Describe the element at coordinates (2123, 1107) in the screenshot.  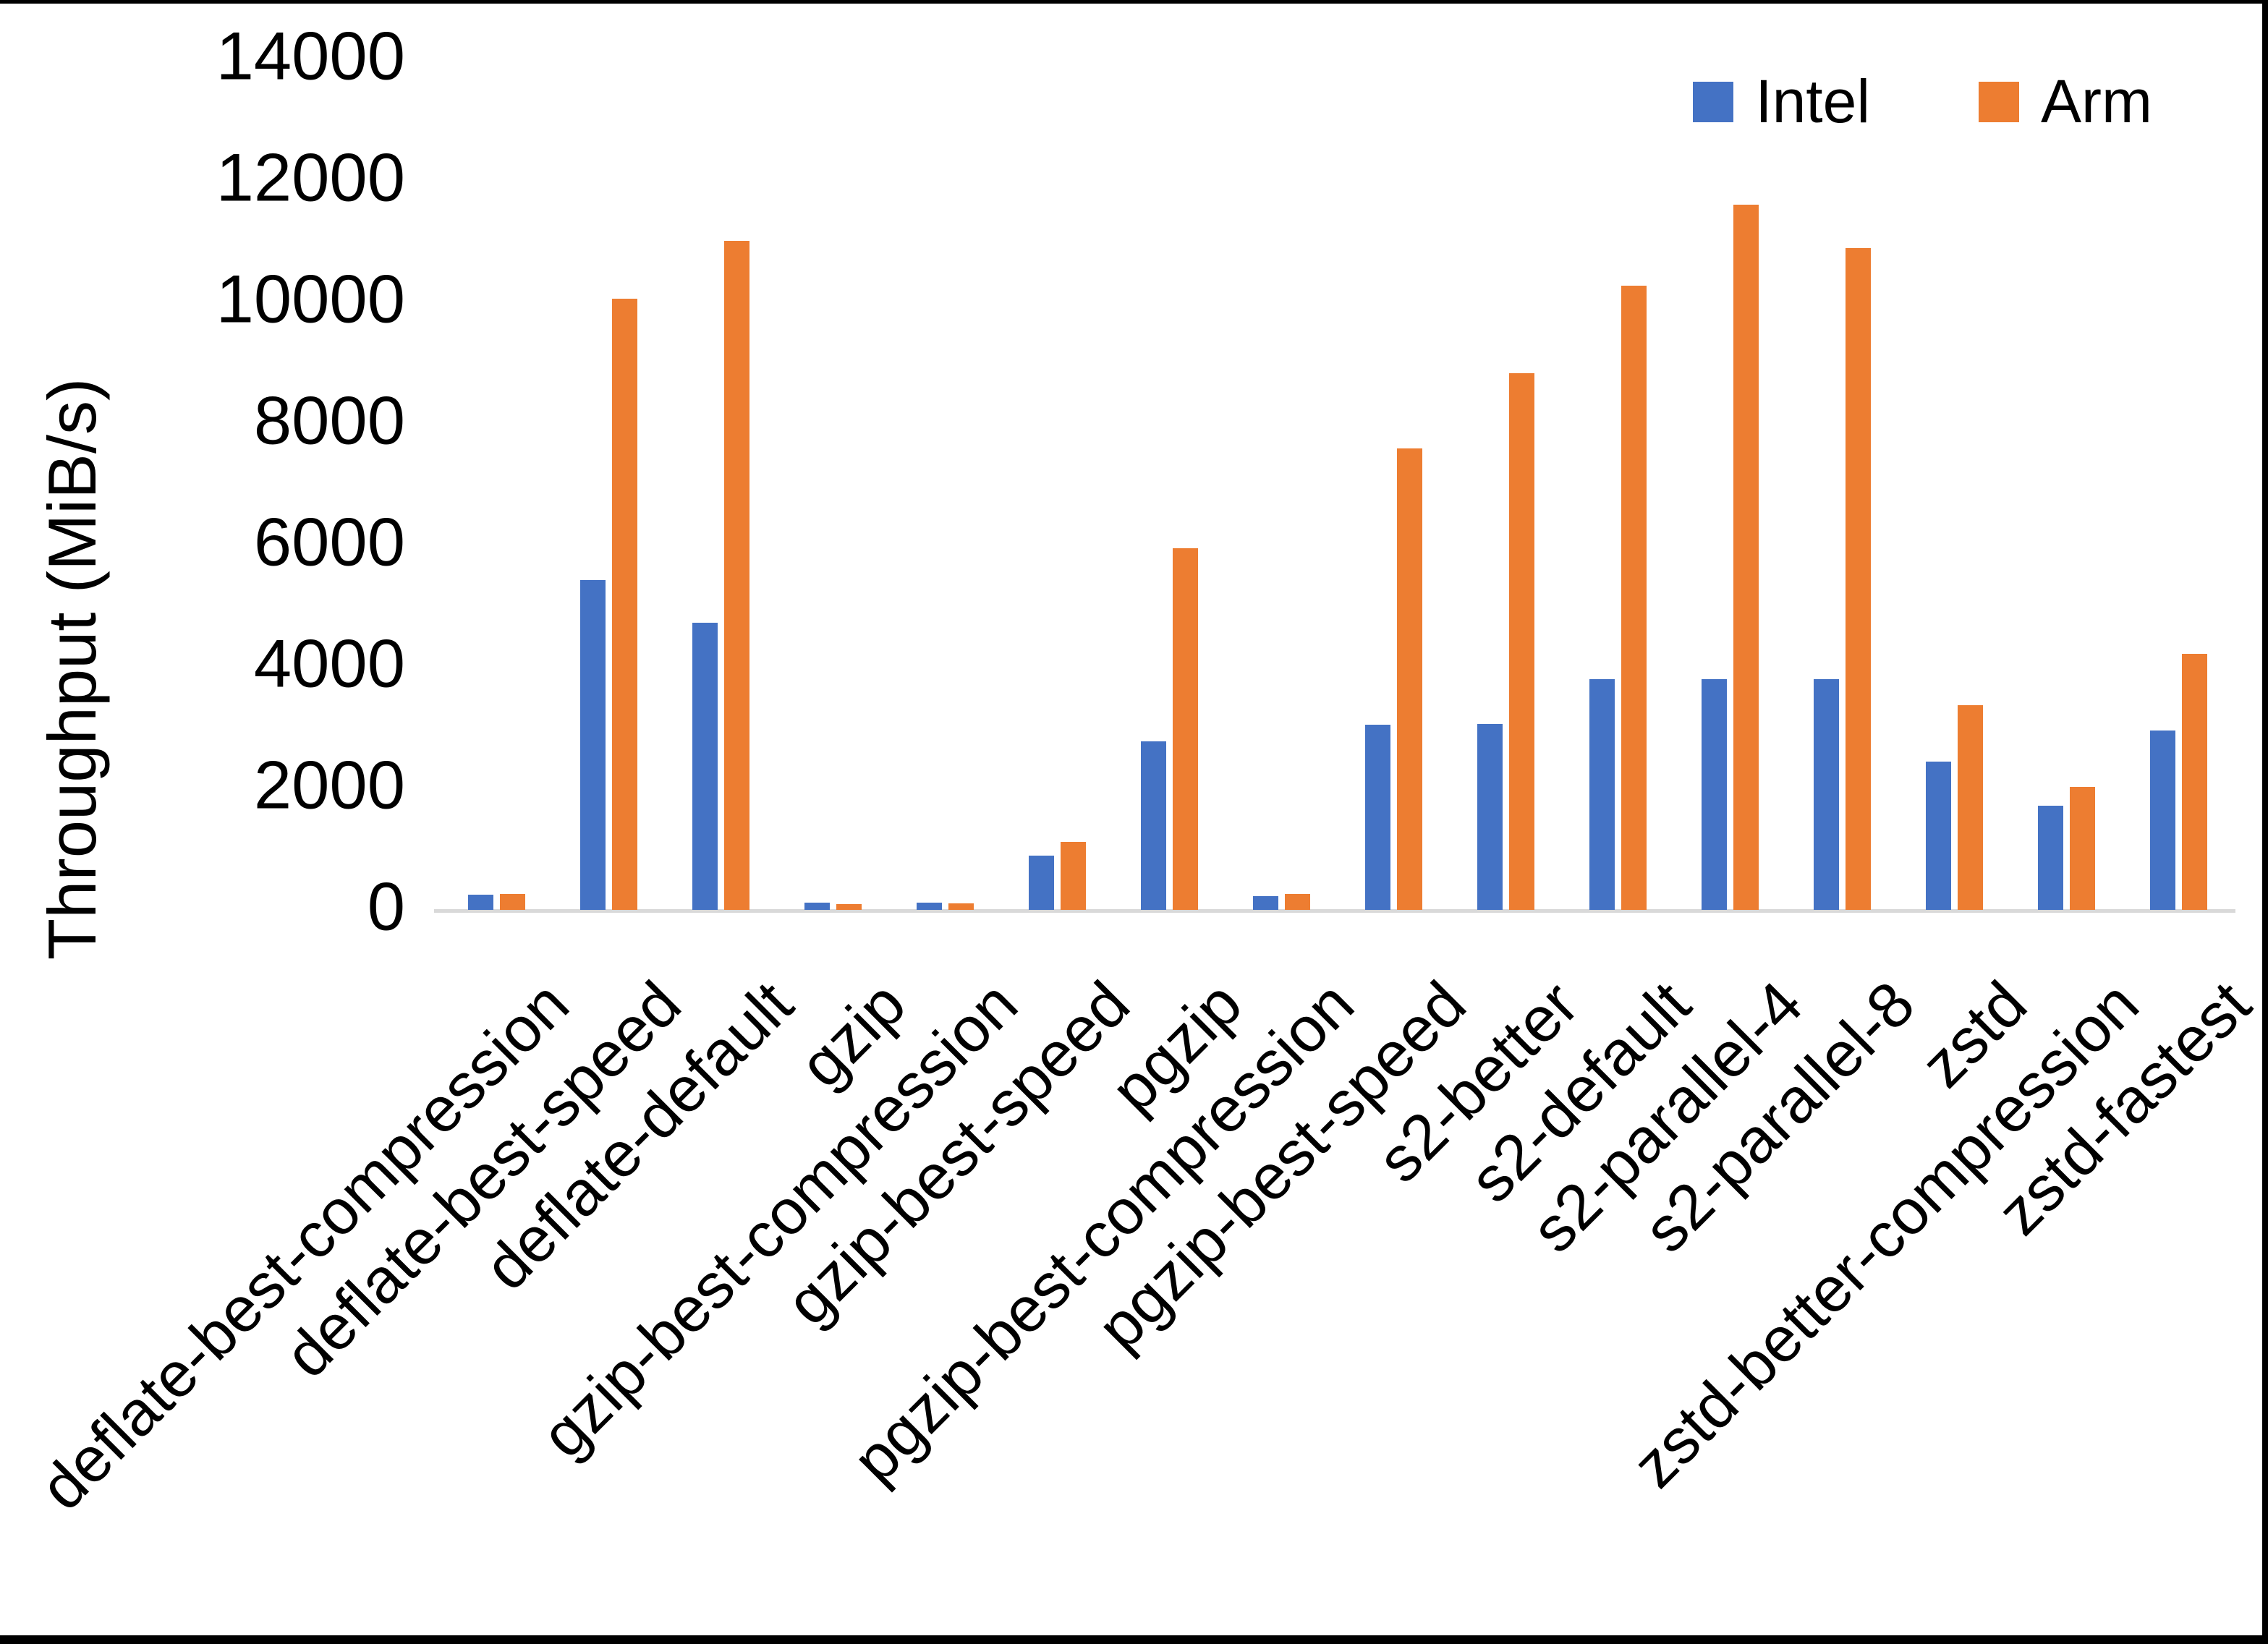
I see `x-category-label-zstd-fastest: zstd-fastest` at that location.